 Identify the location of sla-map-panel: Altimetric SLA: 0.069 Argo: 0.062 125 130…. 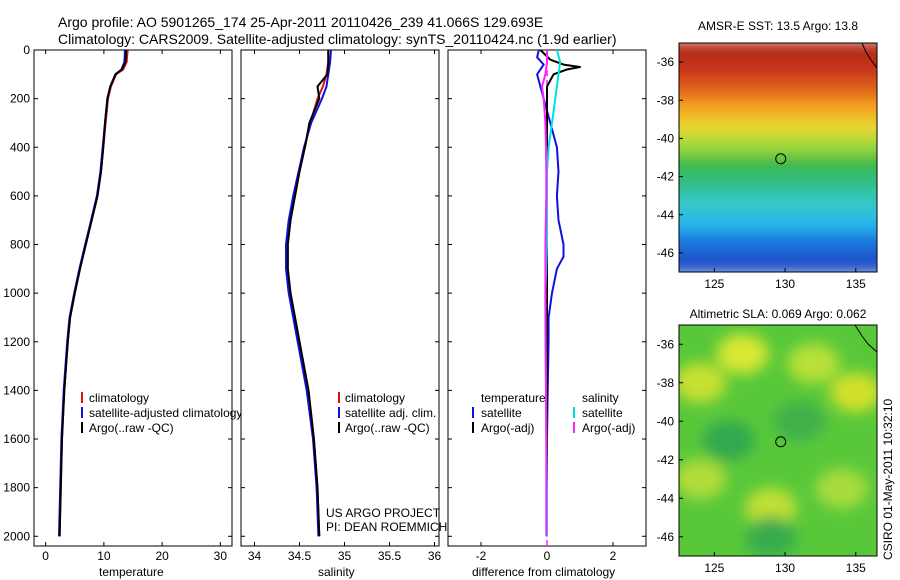
(767, 441).